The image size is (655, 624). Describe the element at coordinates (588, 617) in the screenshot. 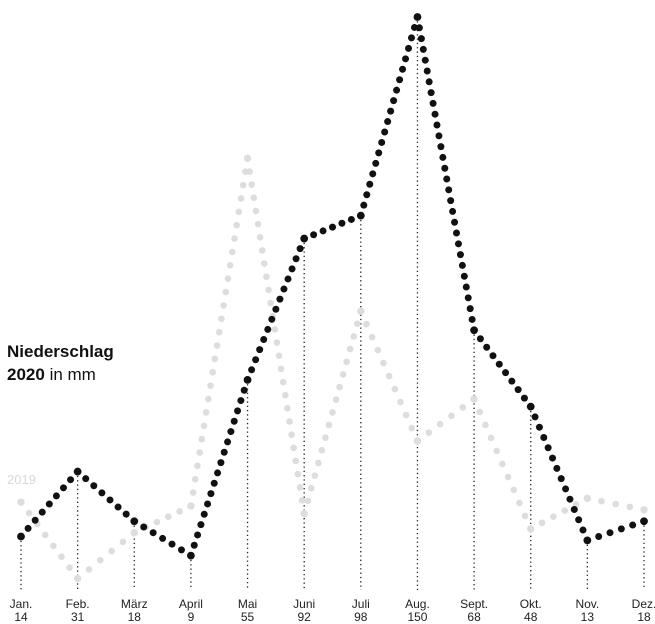

I see `data-label-11: 13` at that location.